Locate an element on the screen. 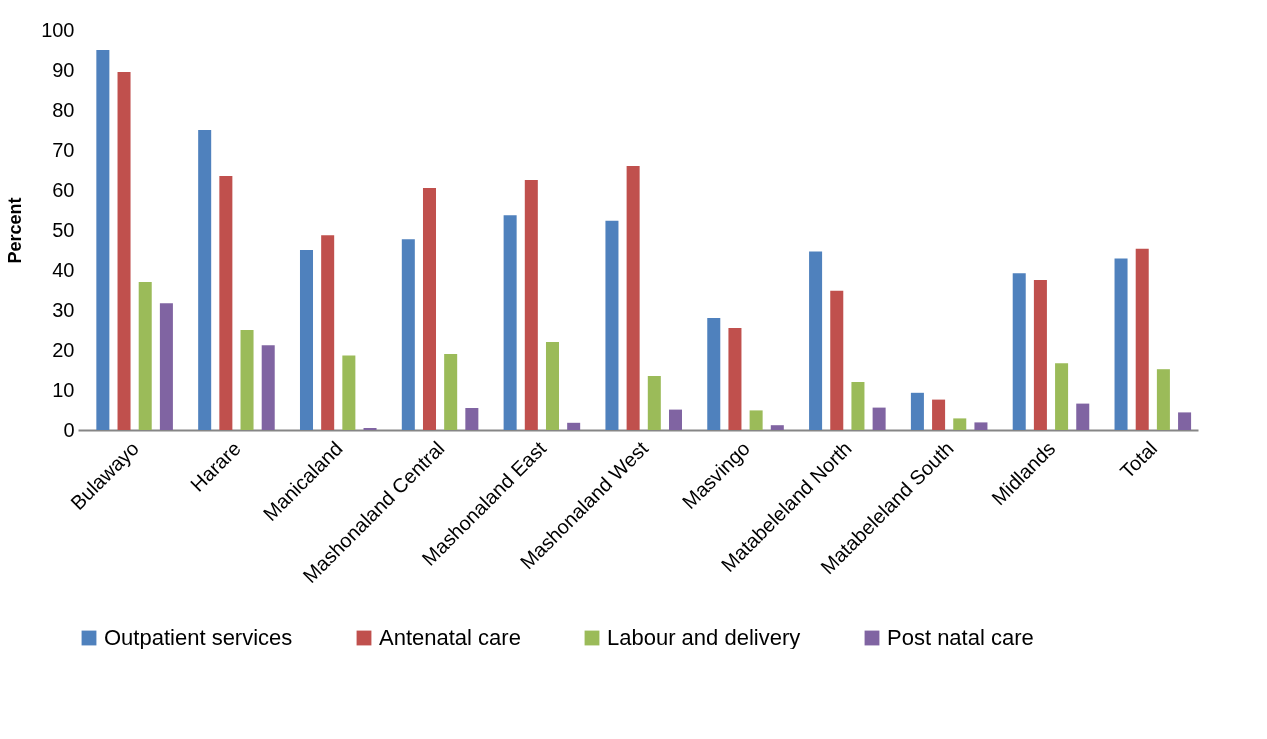 The image size is (1267, 739). y-axis-title: Percent is located at coordinates (15, 230).